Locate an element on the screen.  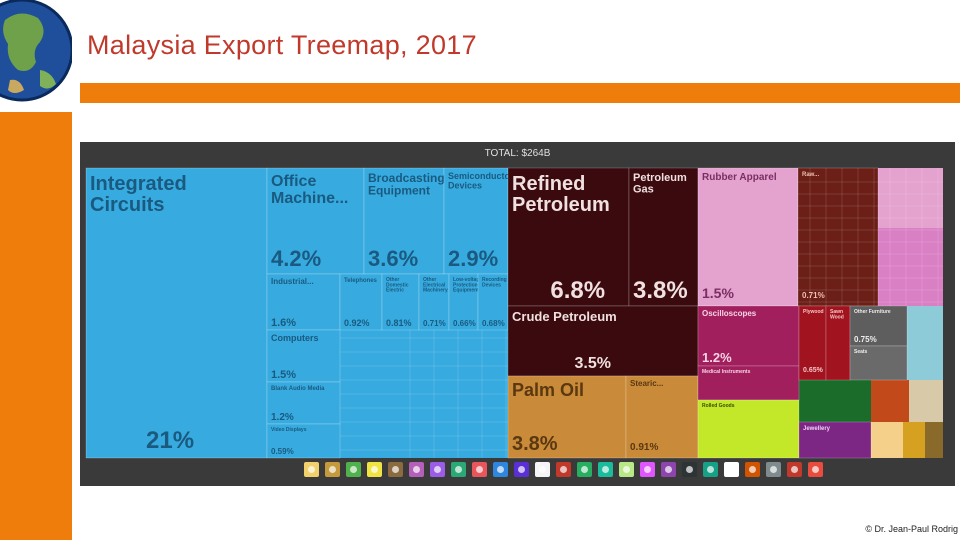
globe-logo is located at coordinates (36, 56).